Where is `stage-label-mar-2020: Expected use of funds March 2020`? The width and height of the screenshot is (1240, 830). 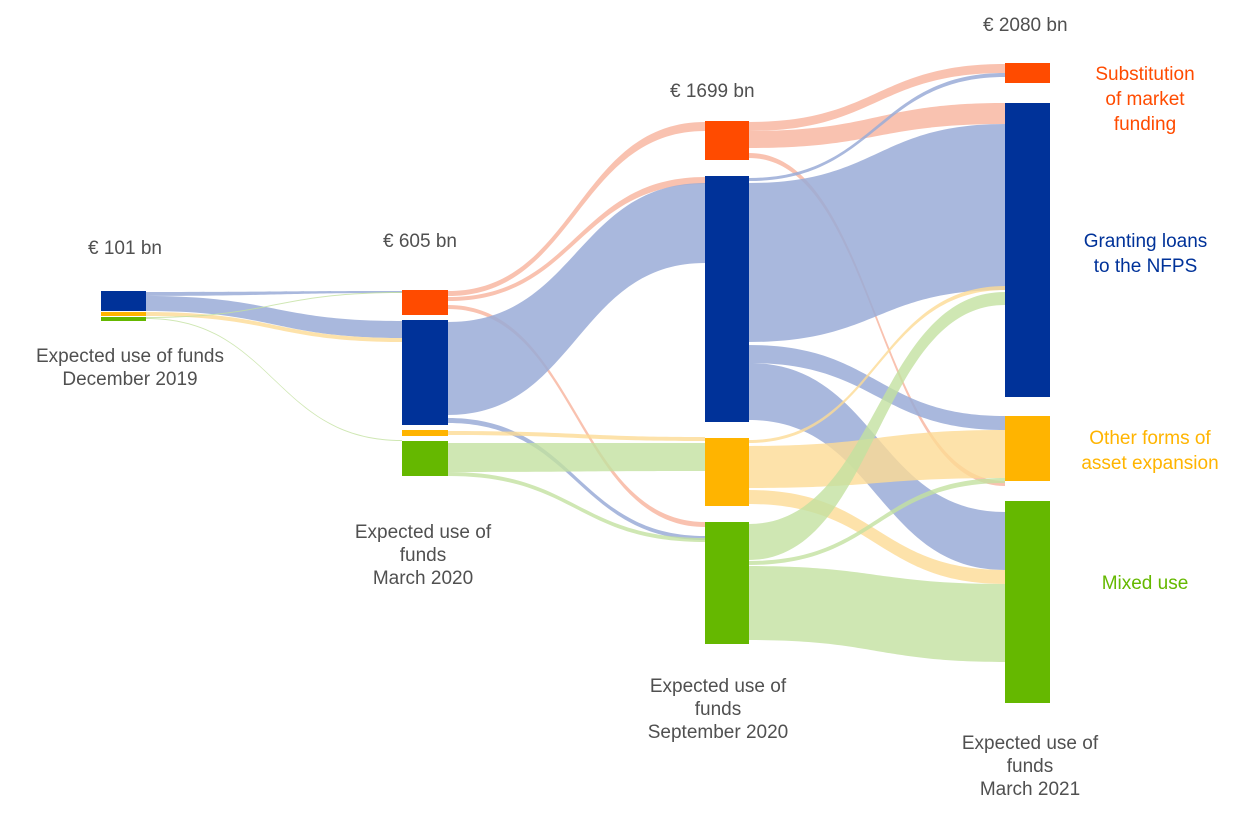 stage-label-mar-2020: Expected use of funds March 2020 is located at coordinates (423, 555).